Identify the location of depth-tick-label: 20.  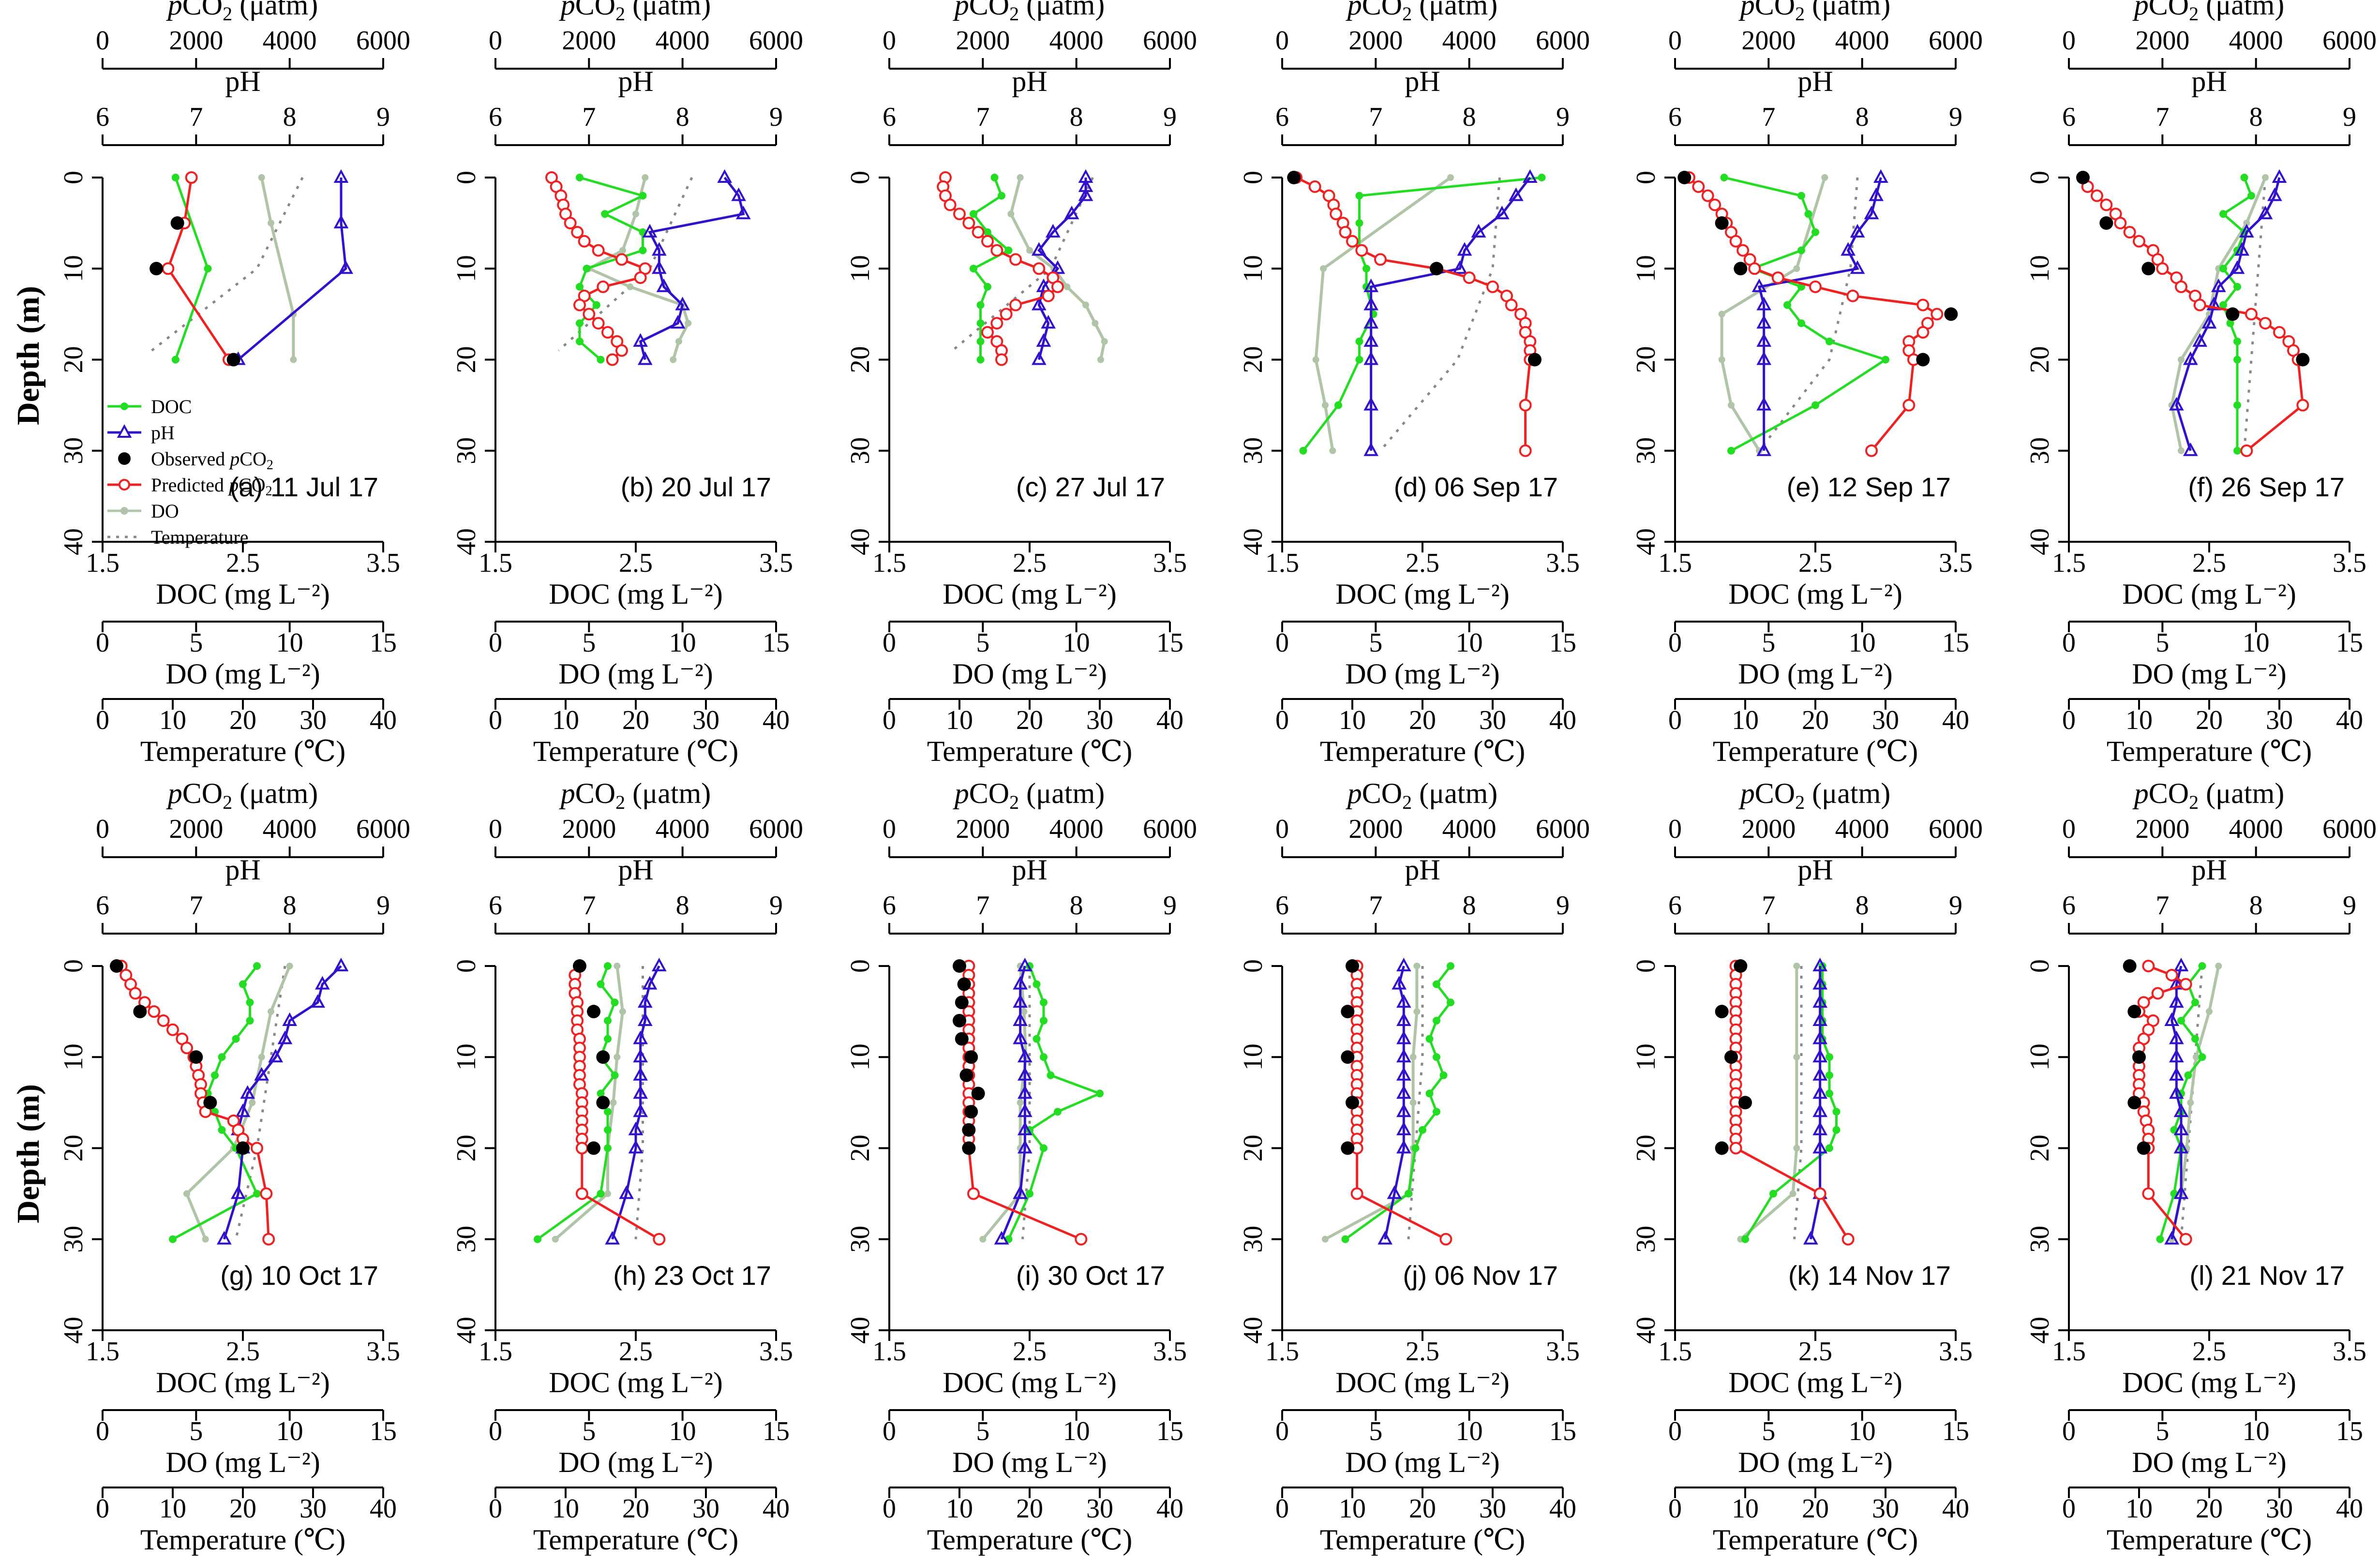
(1253, 360).